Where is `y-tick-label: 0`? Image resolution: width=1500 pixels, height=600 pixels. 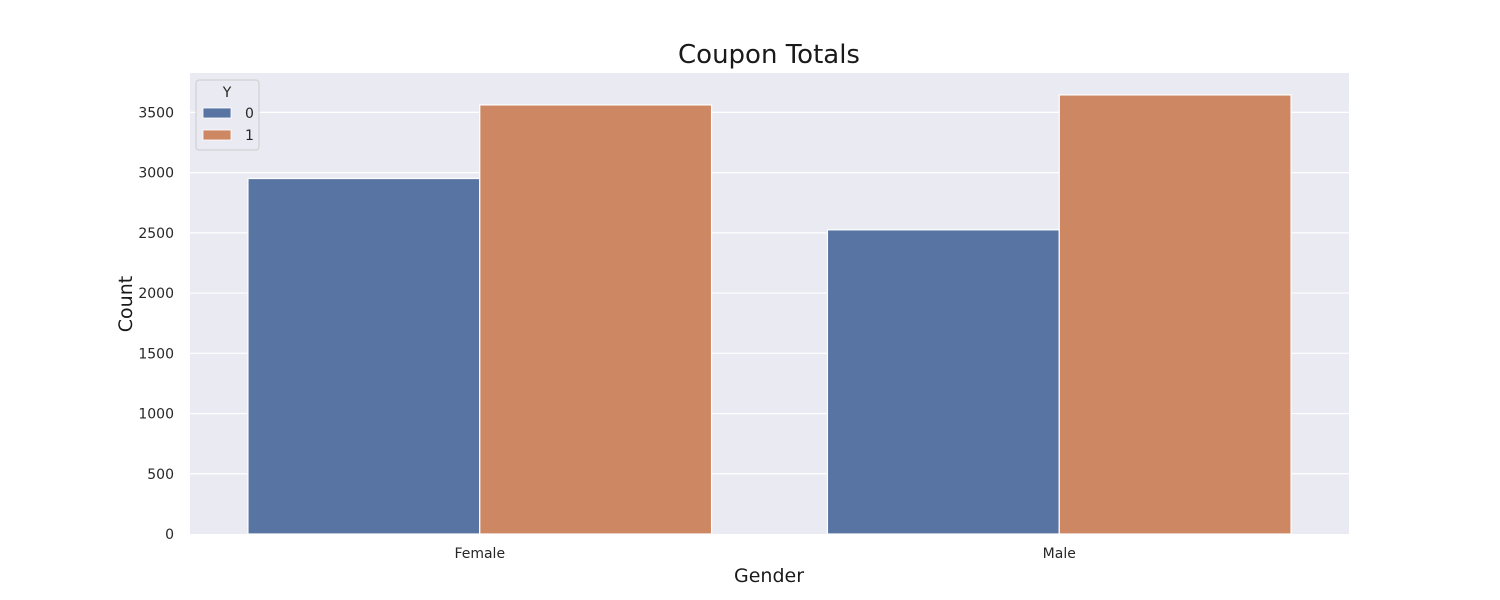 y-tick-label: 0 is located at coordinates (169, 535).